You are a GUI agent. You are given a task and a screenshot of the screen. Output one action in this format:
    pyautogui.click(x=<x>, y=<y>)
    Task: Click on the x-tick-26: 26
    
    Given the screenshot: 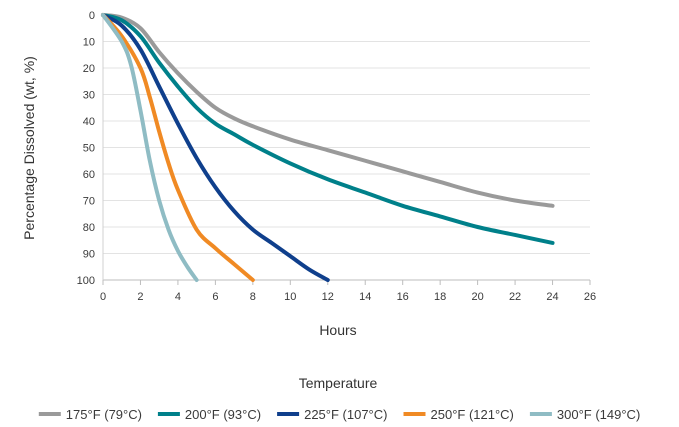 What is the action you would take?
    pyautogui.click(x=590, y=297)
    